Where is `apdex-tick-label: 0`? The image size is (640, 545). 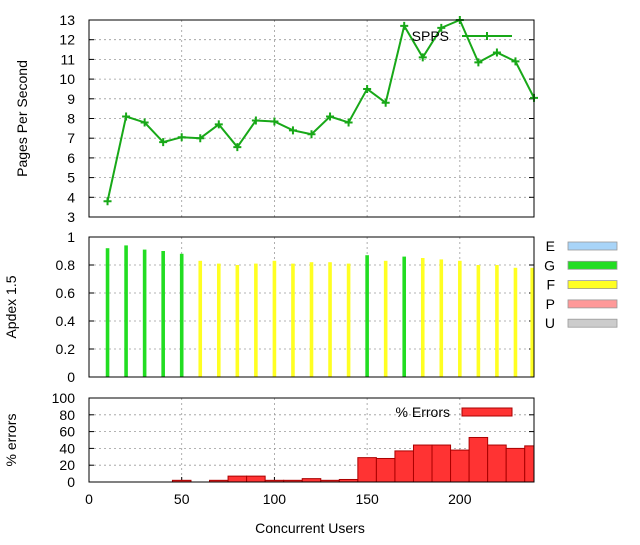
apdex-tick-label: 0 is located at coordinates (71, 377).